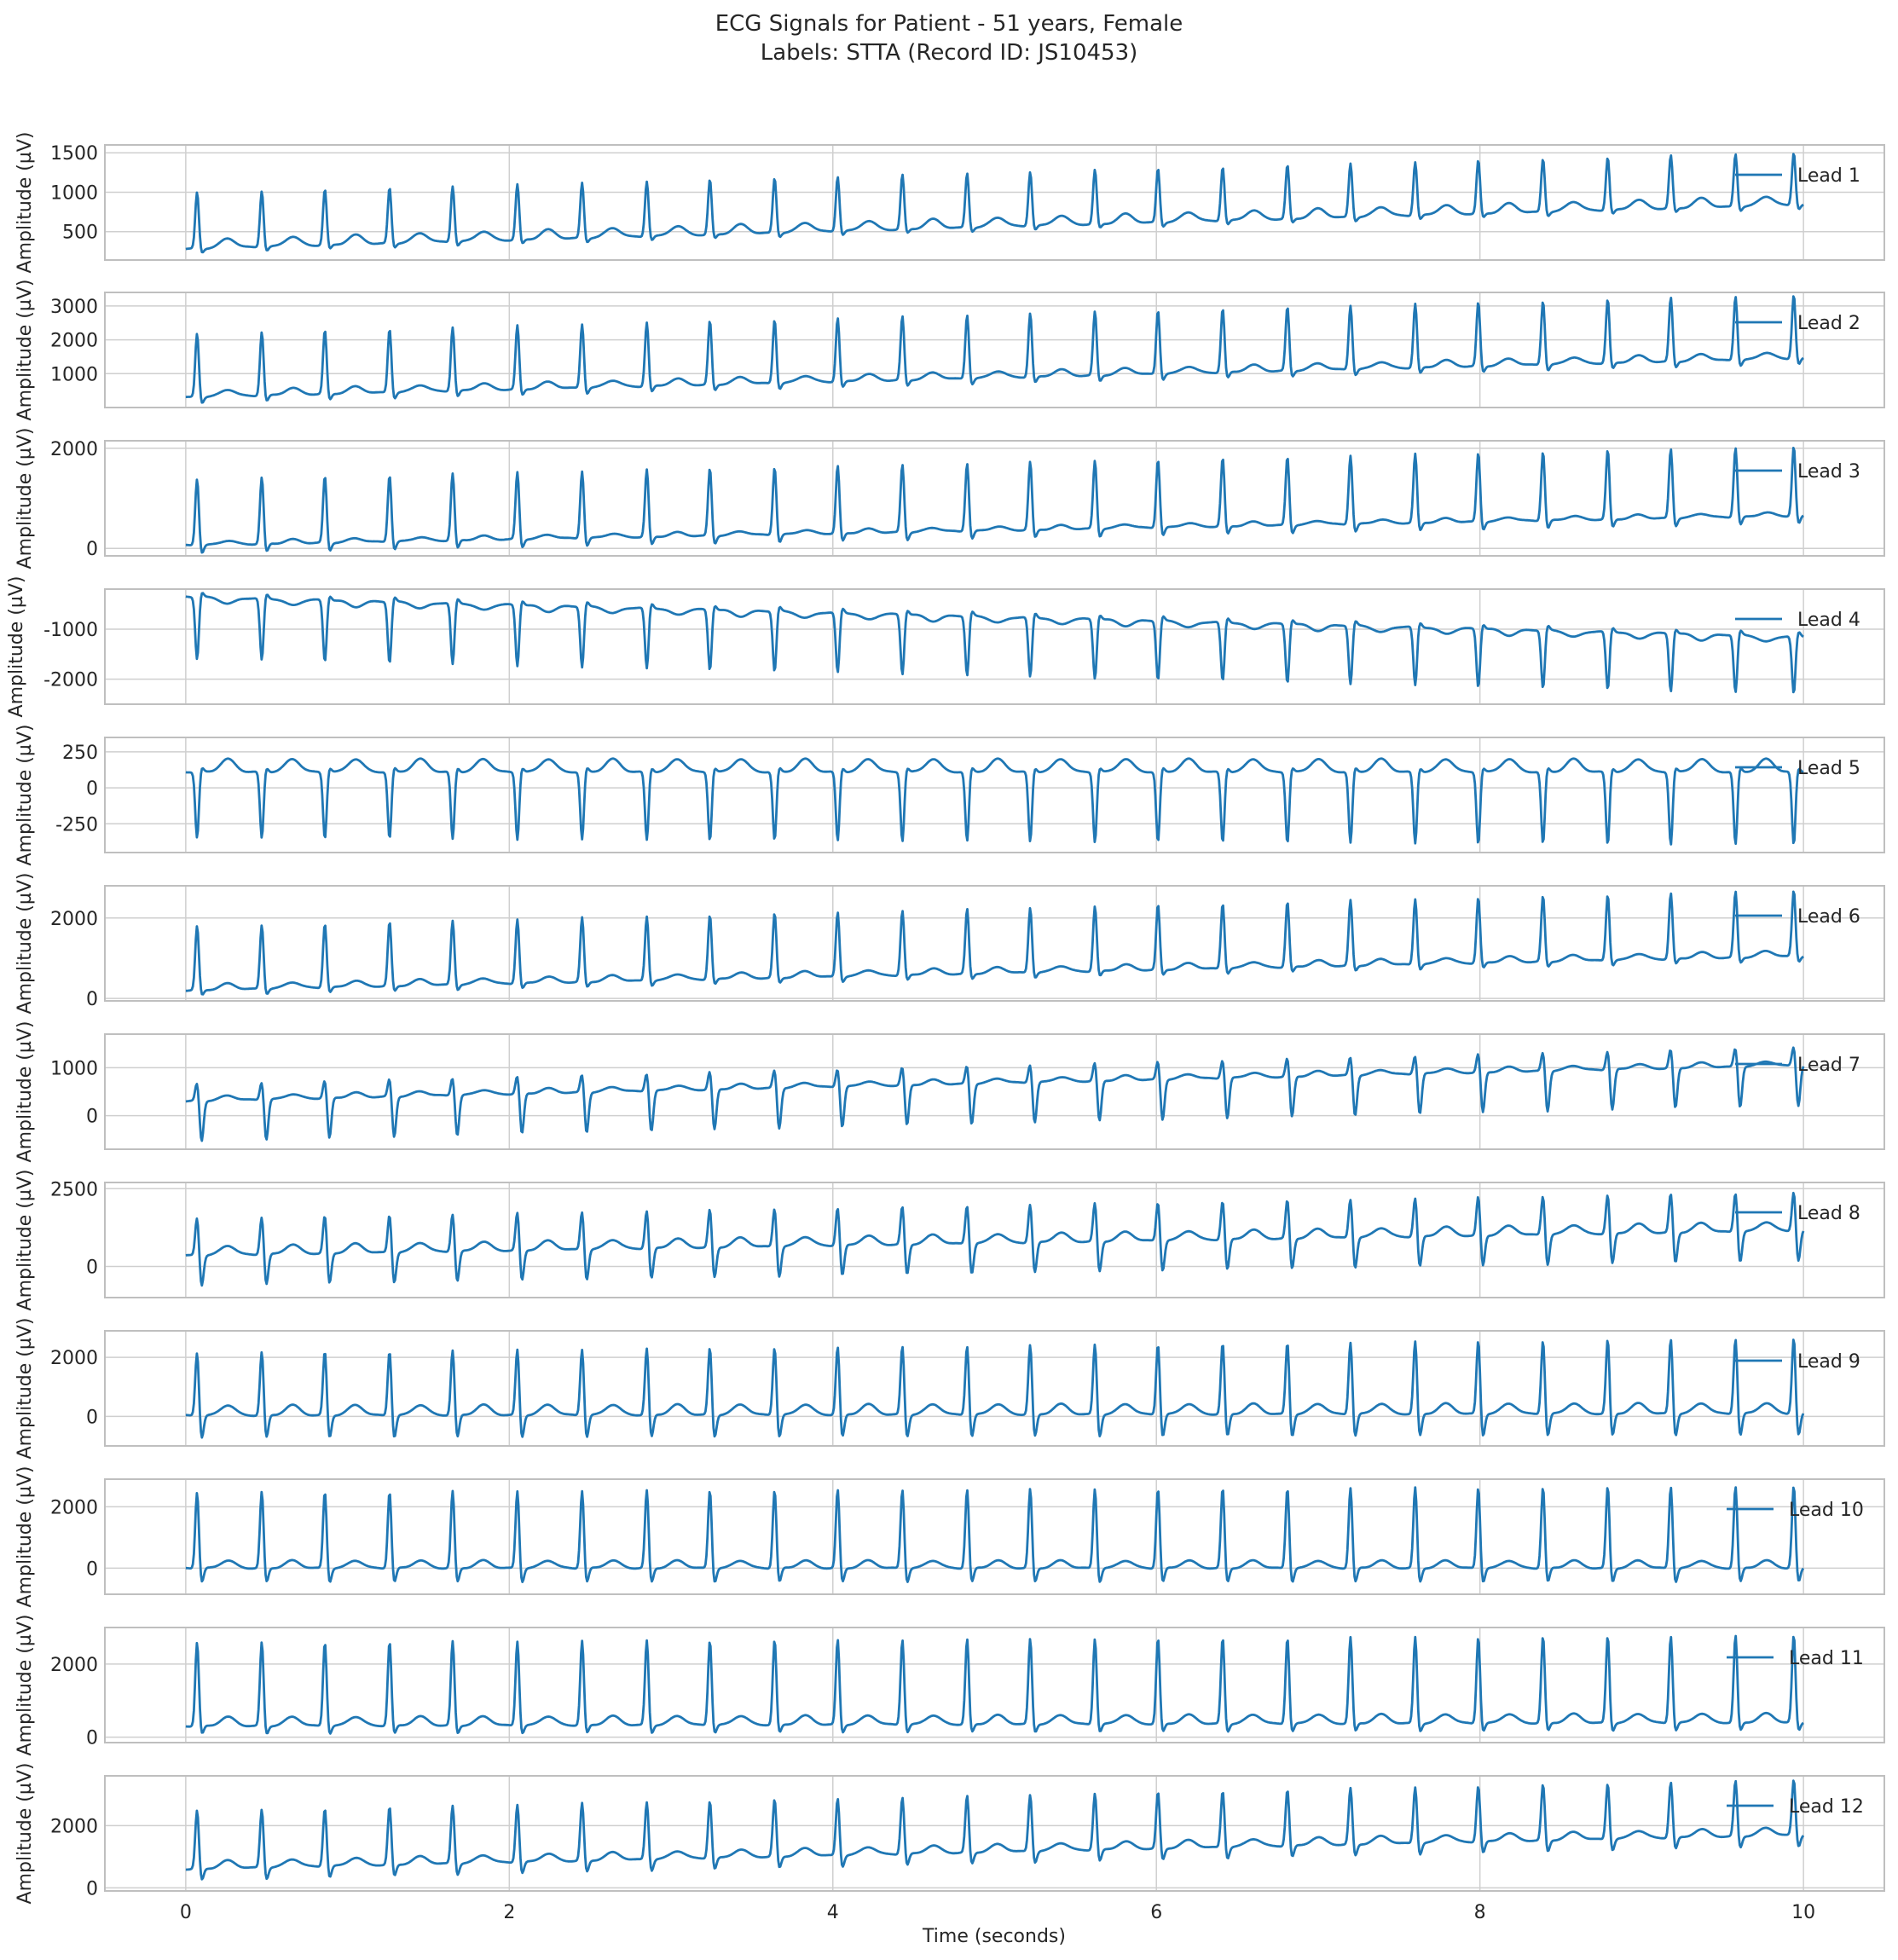 The image size is (1898, 1960). I want to click on panel-1: 500 1000 1500 Amplitude (µV) Lead 1, so click(950, 203).